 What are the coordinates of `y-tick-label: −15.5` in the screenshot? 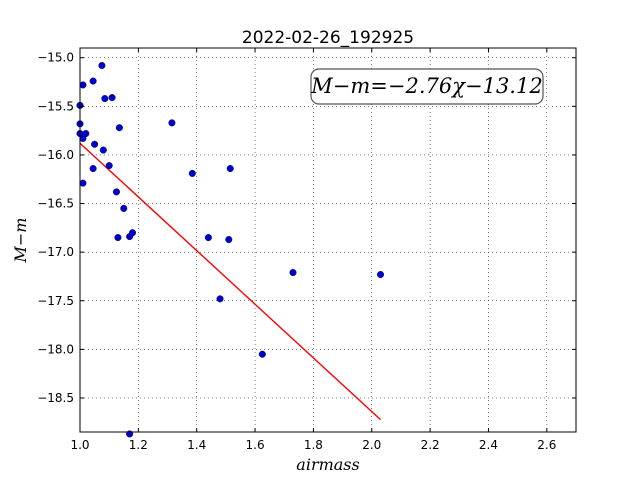 It's located at (55, 106).